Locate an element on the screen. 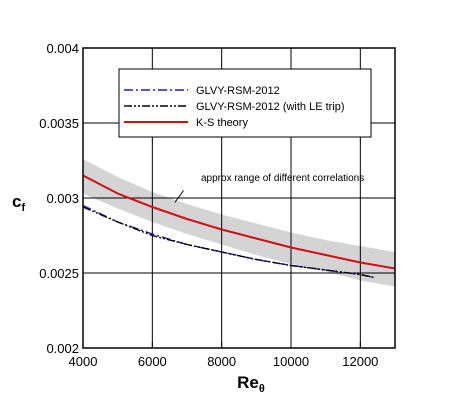 Image resolution: width=450 pixels, height=401 pixels. x-axis-title: Reθ is located at coordinates (251, 384).